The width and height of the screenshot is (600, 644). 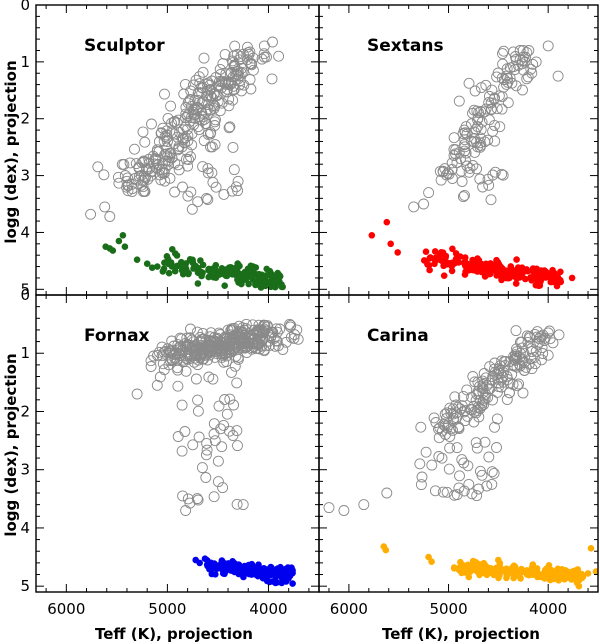 What do you see at coordinates (117, 336) in the screenshot?
I see `panel-label: Fornax` at bounding box center [117, 336].